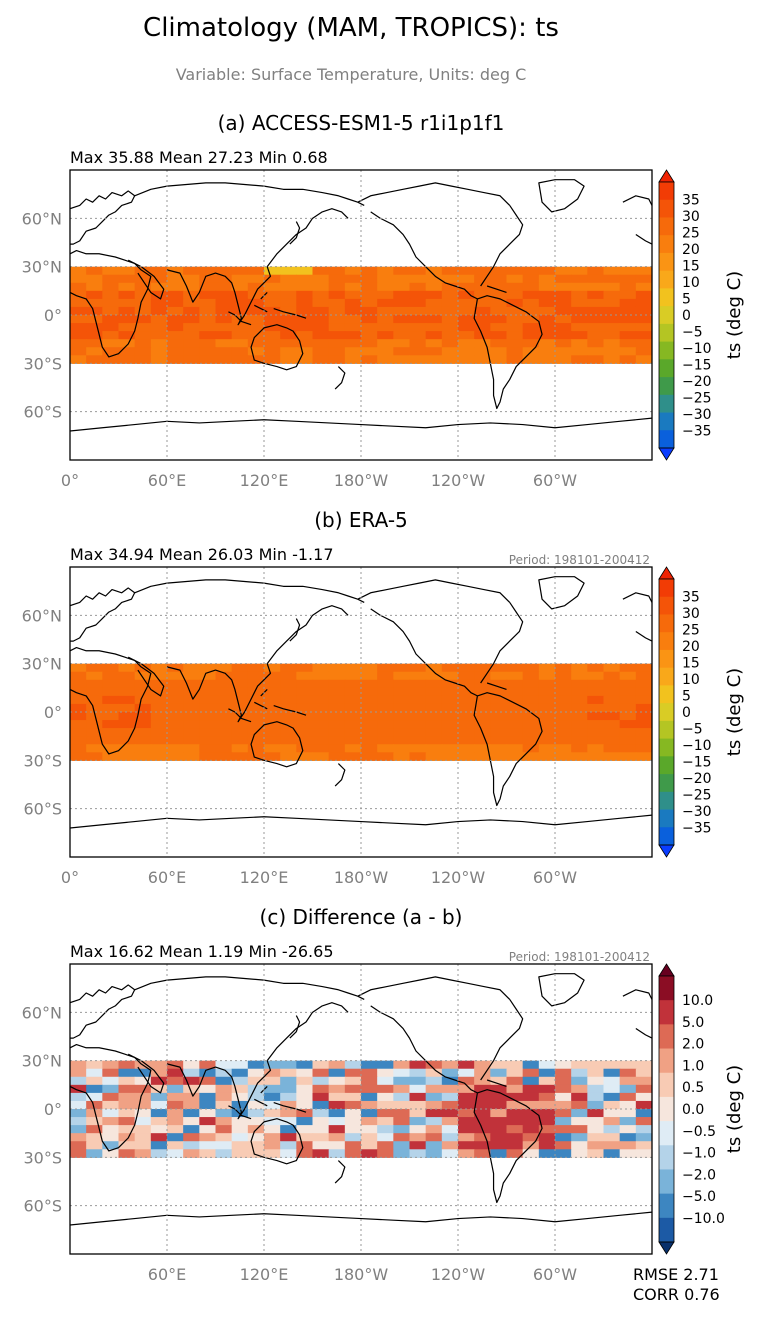 The height and width of the screenshot is (1320, 775). What do you see at coordinates (555, 480) in the screenshot?
I see `x-tick-label: 60°W` at bounding box center [555, 480].